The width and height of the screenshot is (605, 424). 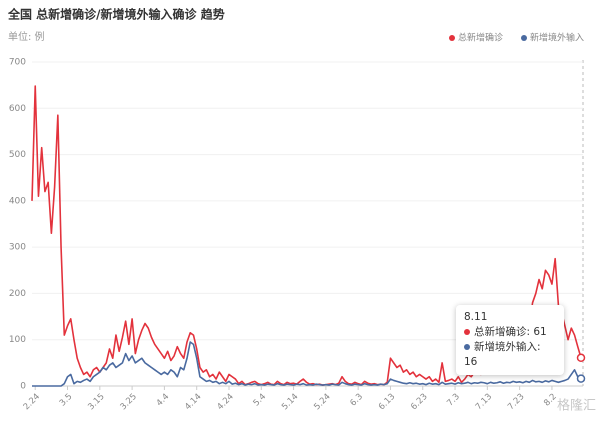 I want to click on tooltip-row: 新增境外输入: 16, so click(x=510, y=355).